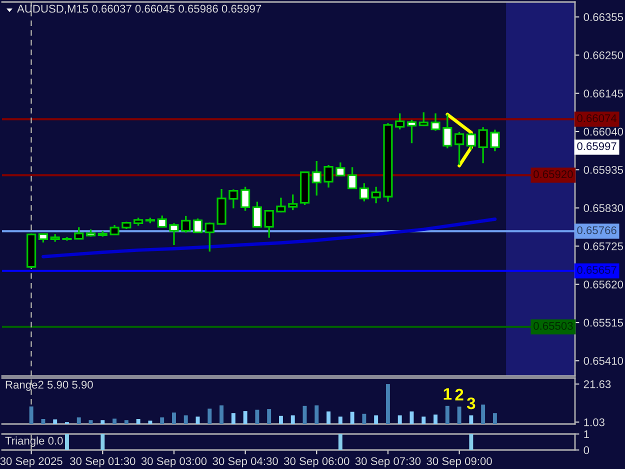 This screenshot has width=625, height=469. Describe the element at coordinates (31, 462) in the screenshot. I see `x-tick-label: 30 Sep 2025` at that location.